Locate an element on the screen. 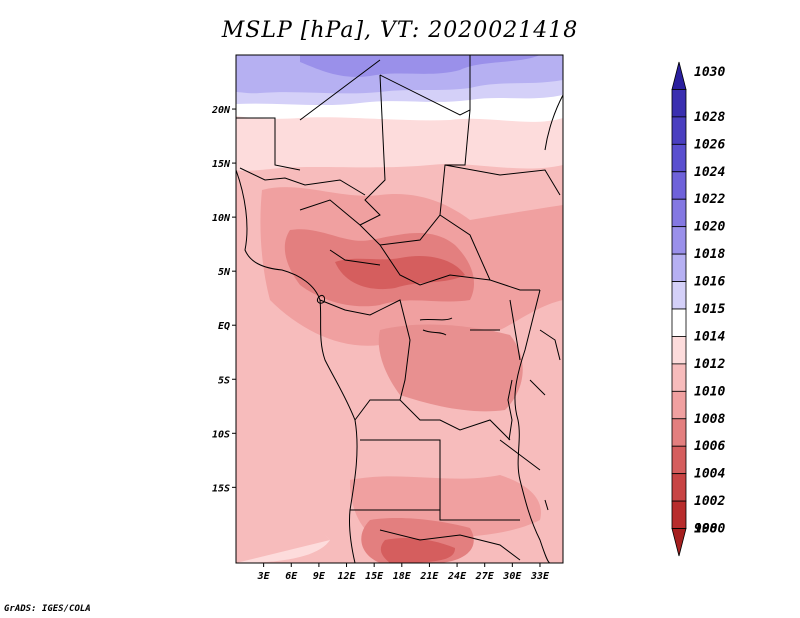 This screenshot has width=800, height=618. colorbar-label: 1012 is located at coordinates (709, 364).